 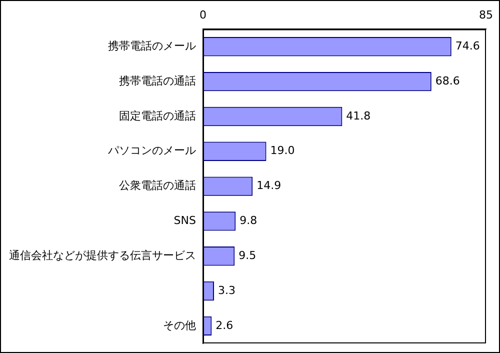 I want to click on y-tick-label: 固定電話の通話, so click(x=157, y=115).